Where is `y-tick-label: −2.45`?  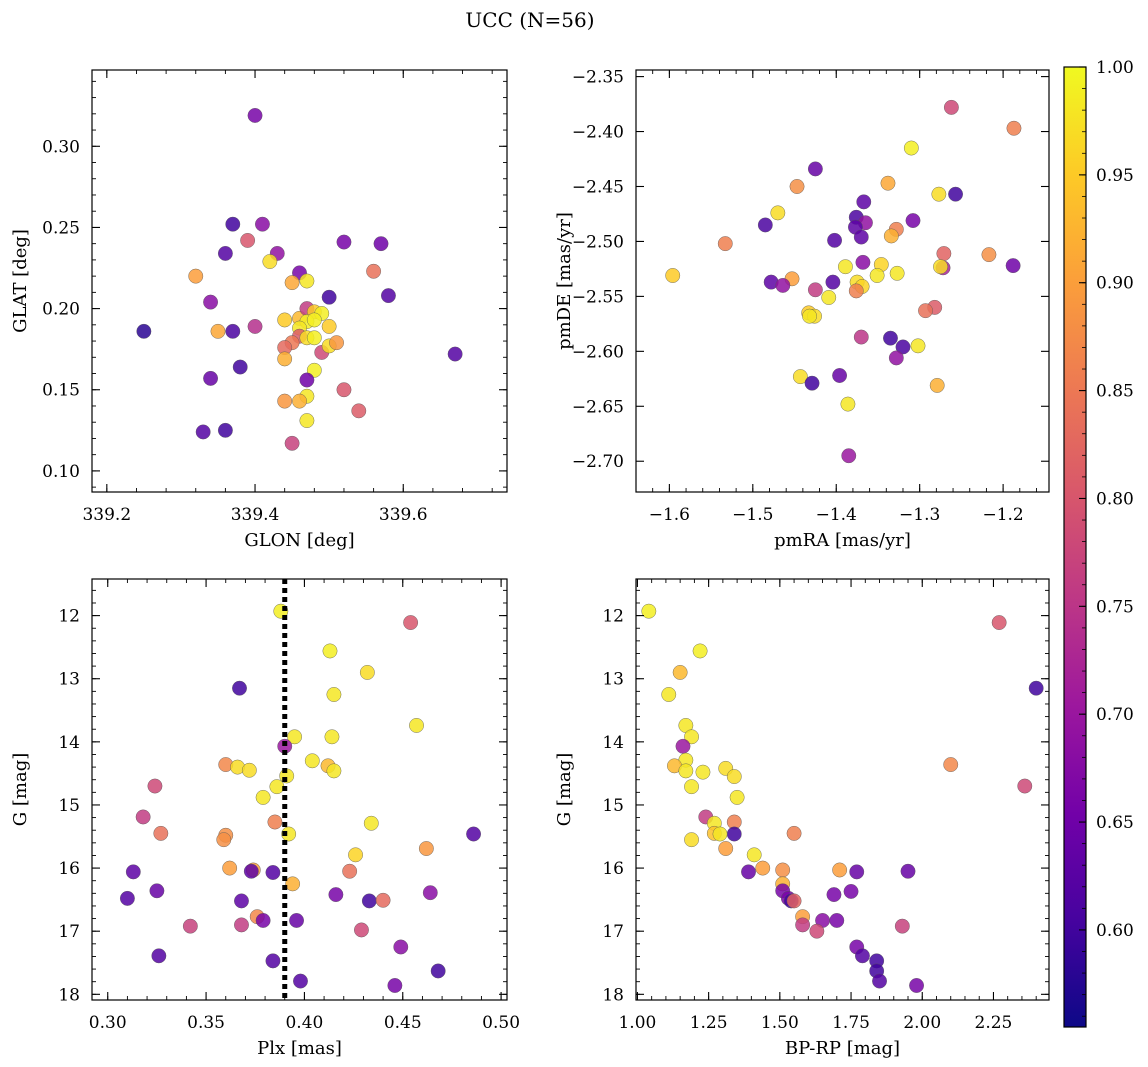
y-tick-label: −2.45 is located at coordinates (598, 187).